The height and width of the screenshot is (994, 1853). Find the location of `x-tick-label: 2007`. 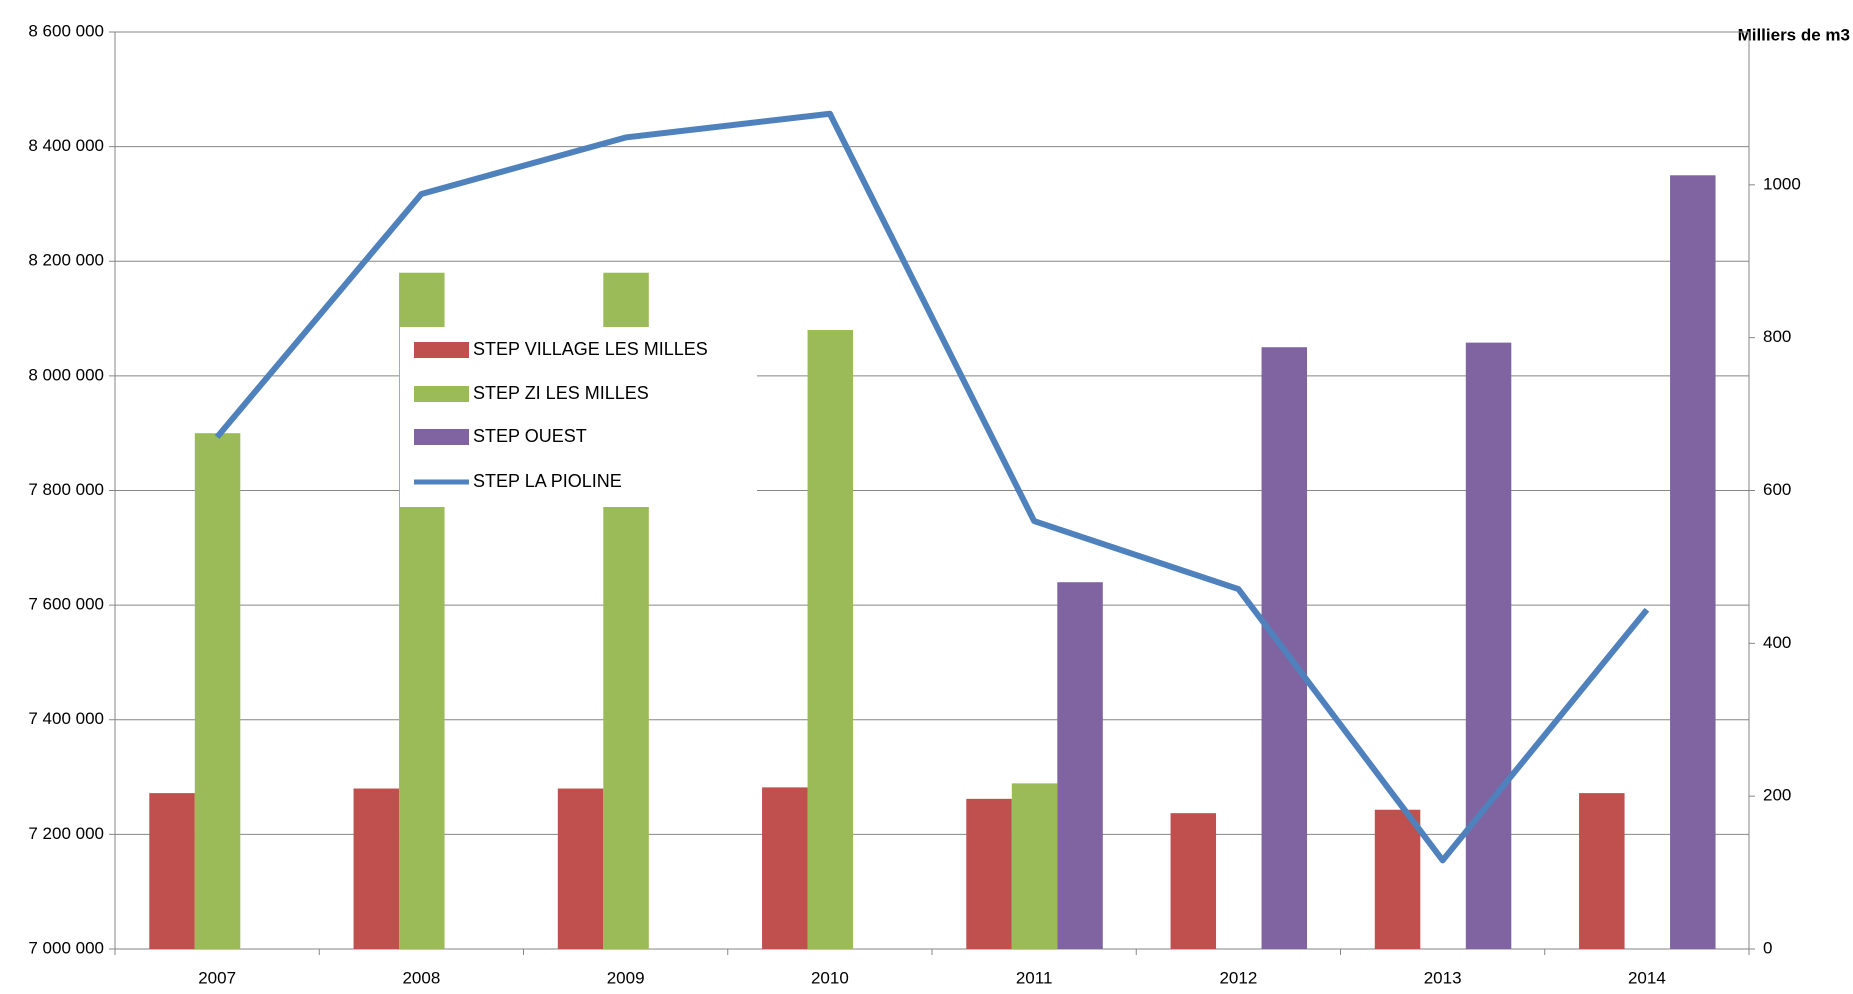

x-tick-label: 2007 is located at coordinates (217, 977).